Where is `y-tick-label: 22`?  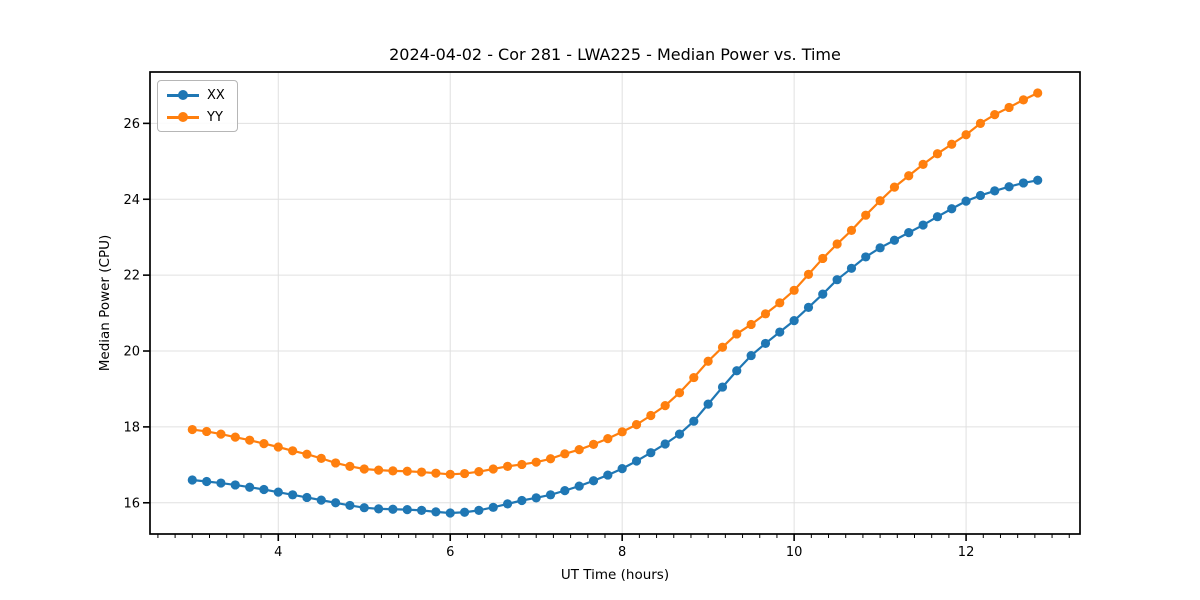
y-tick-label: 22 is located at coordinates (131, 276).